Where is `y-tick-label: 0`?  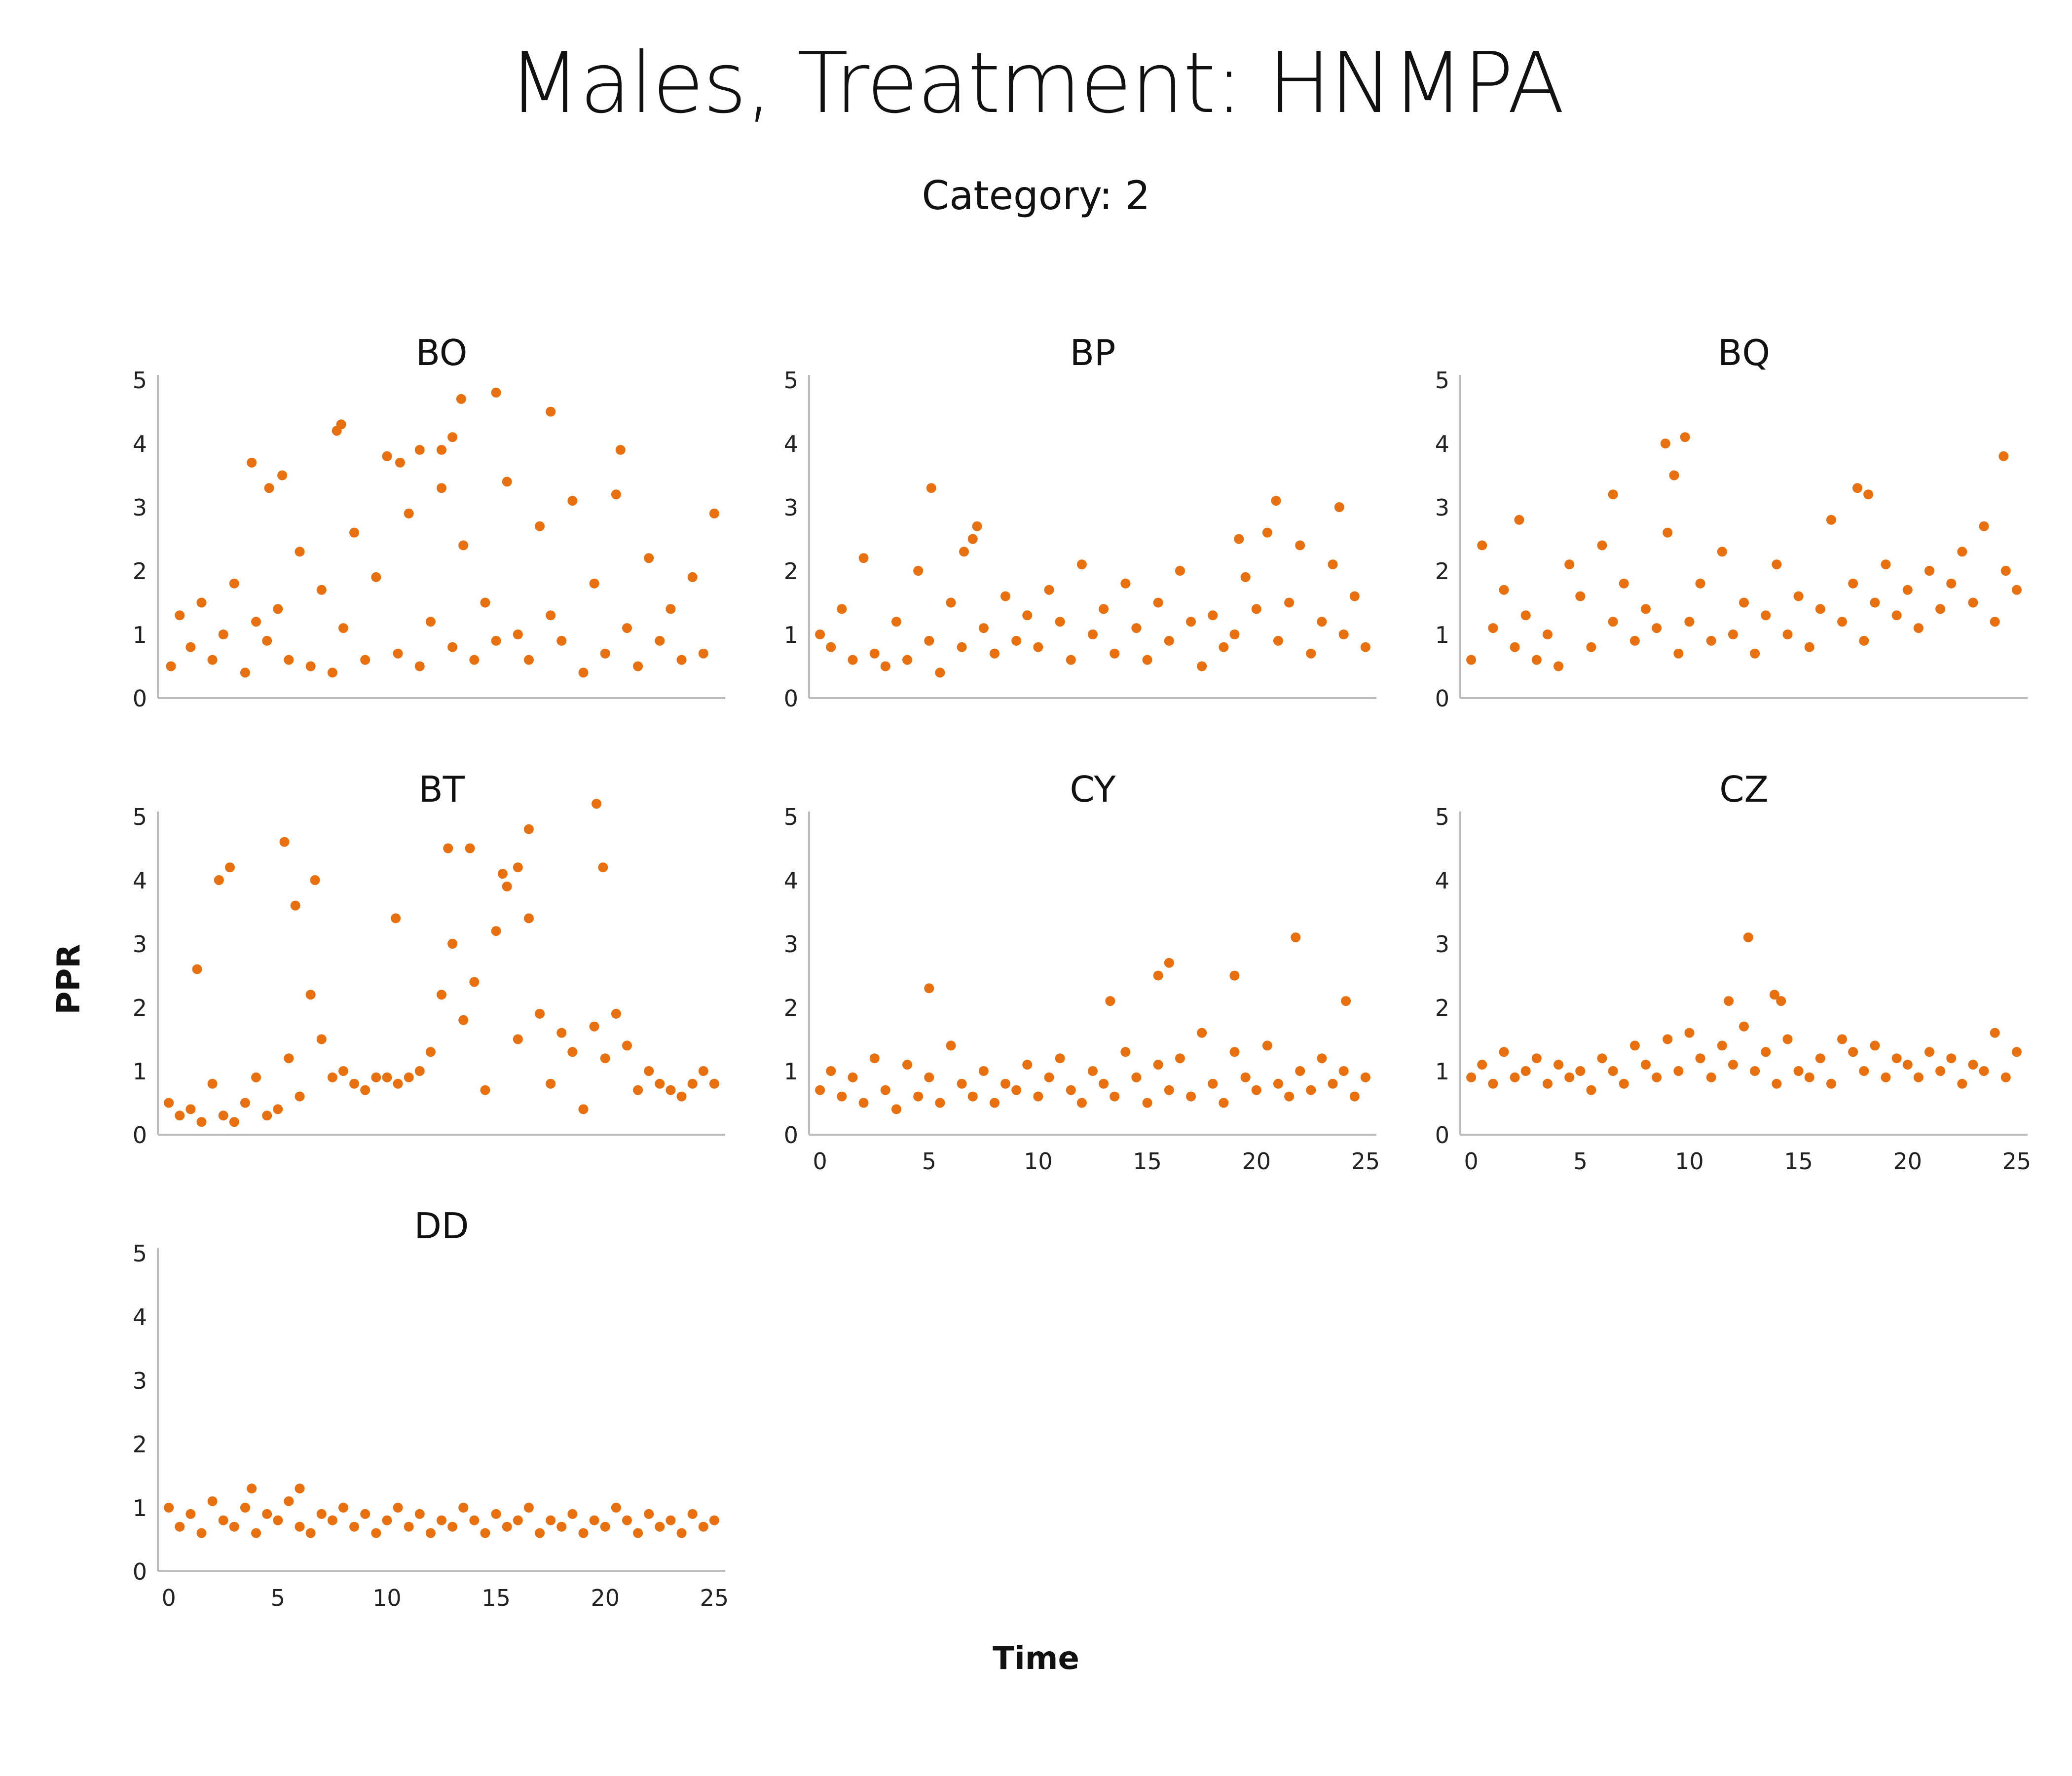 y-tick-label: 0 is located at coordinates (1442, 1135).